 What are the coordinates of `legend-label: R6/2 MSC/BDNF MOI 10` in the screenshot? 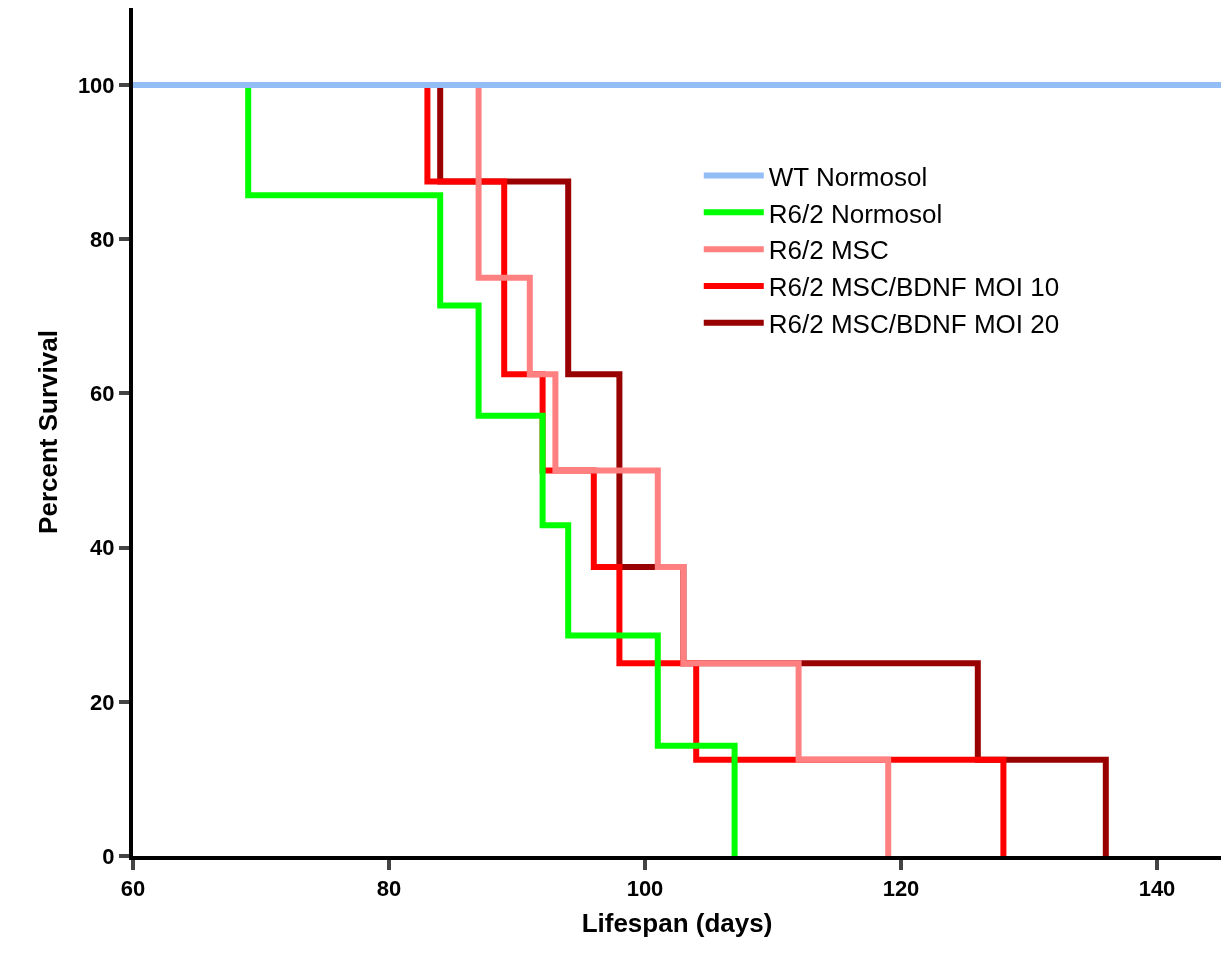 It's located at (914, 287).